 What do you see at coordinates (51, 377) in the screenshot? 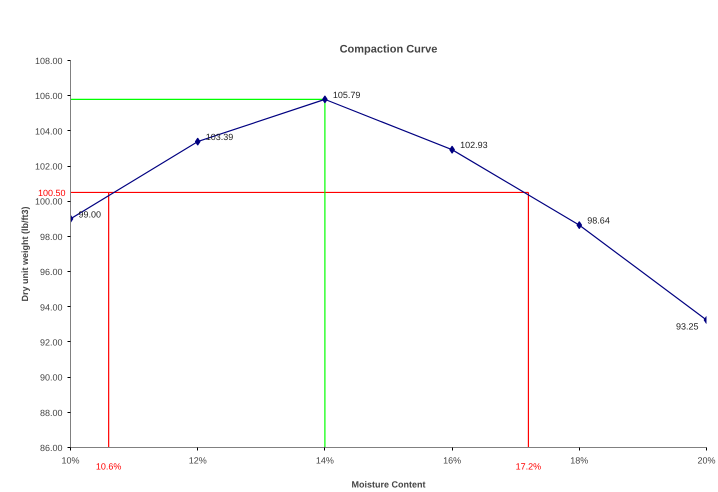
I see `y-tick-label: 90.00` at bounding box center [51, 377].